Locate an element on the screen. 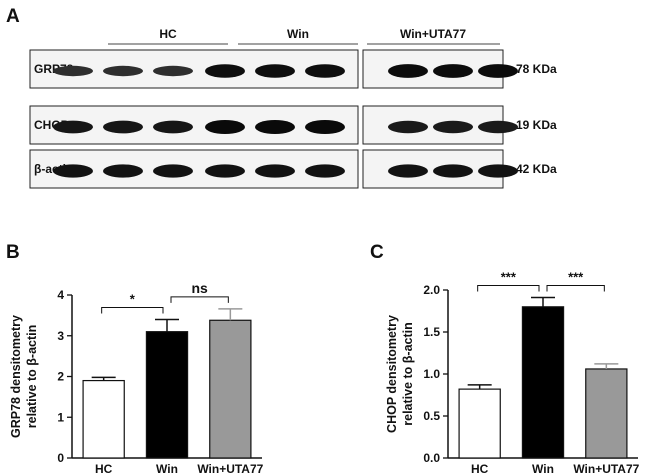 The width and height of the screenshot is (671, 474). group-label: HC is located at coordinates (168, 34).